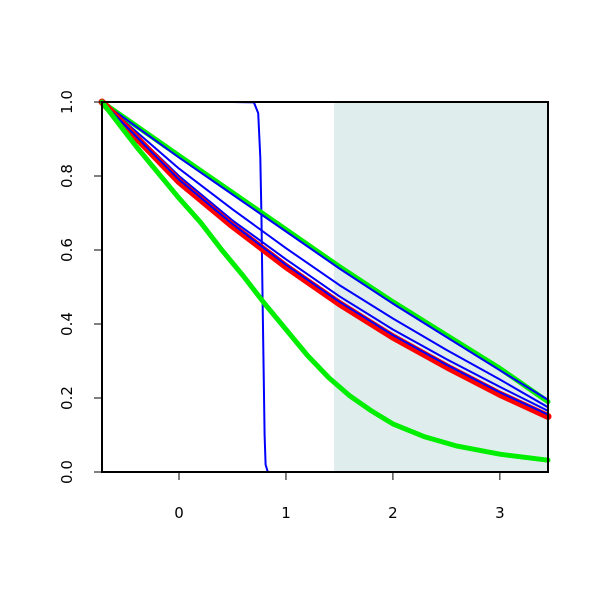 The image size is (600, 600). What do you see at coordinates (67, 324) in the screenshot?
I see `y-tick-label: 0.4` at bounding box center [67, 324].